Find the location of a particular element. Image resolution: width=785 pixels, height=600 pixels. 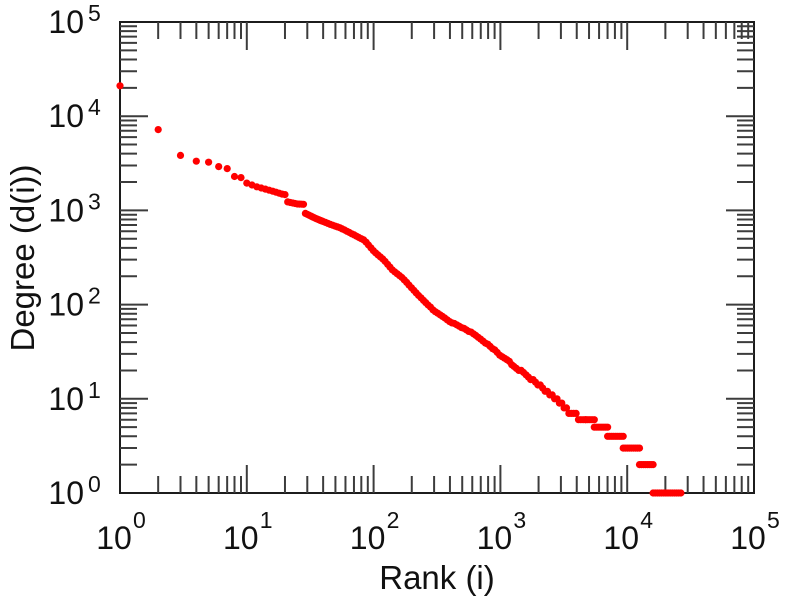

x-tick-label-exponent: 5 is located at coordinates (773, 520).